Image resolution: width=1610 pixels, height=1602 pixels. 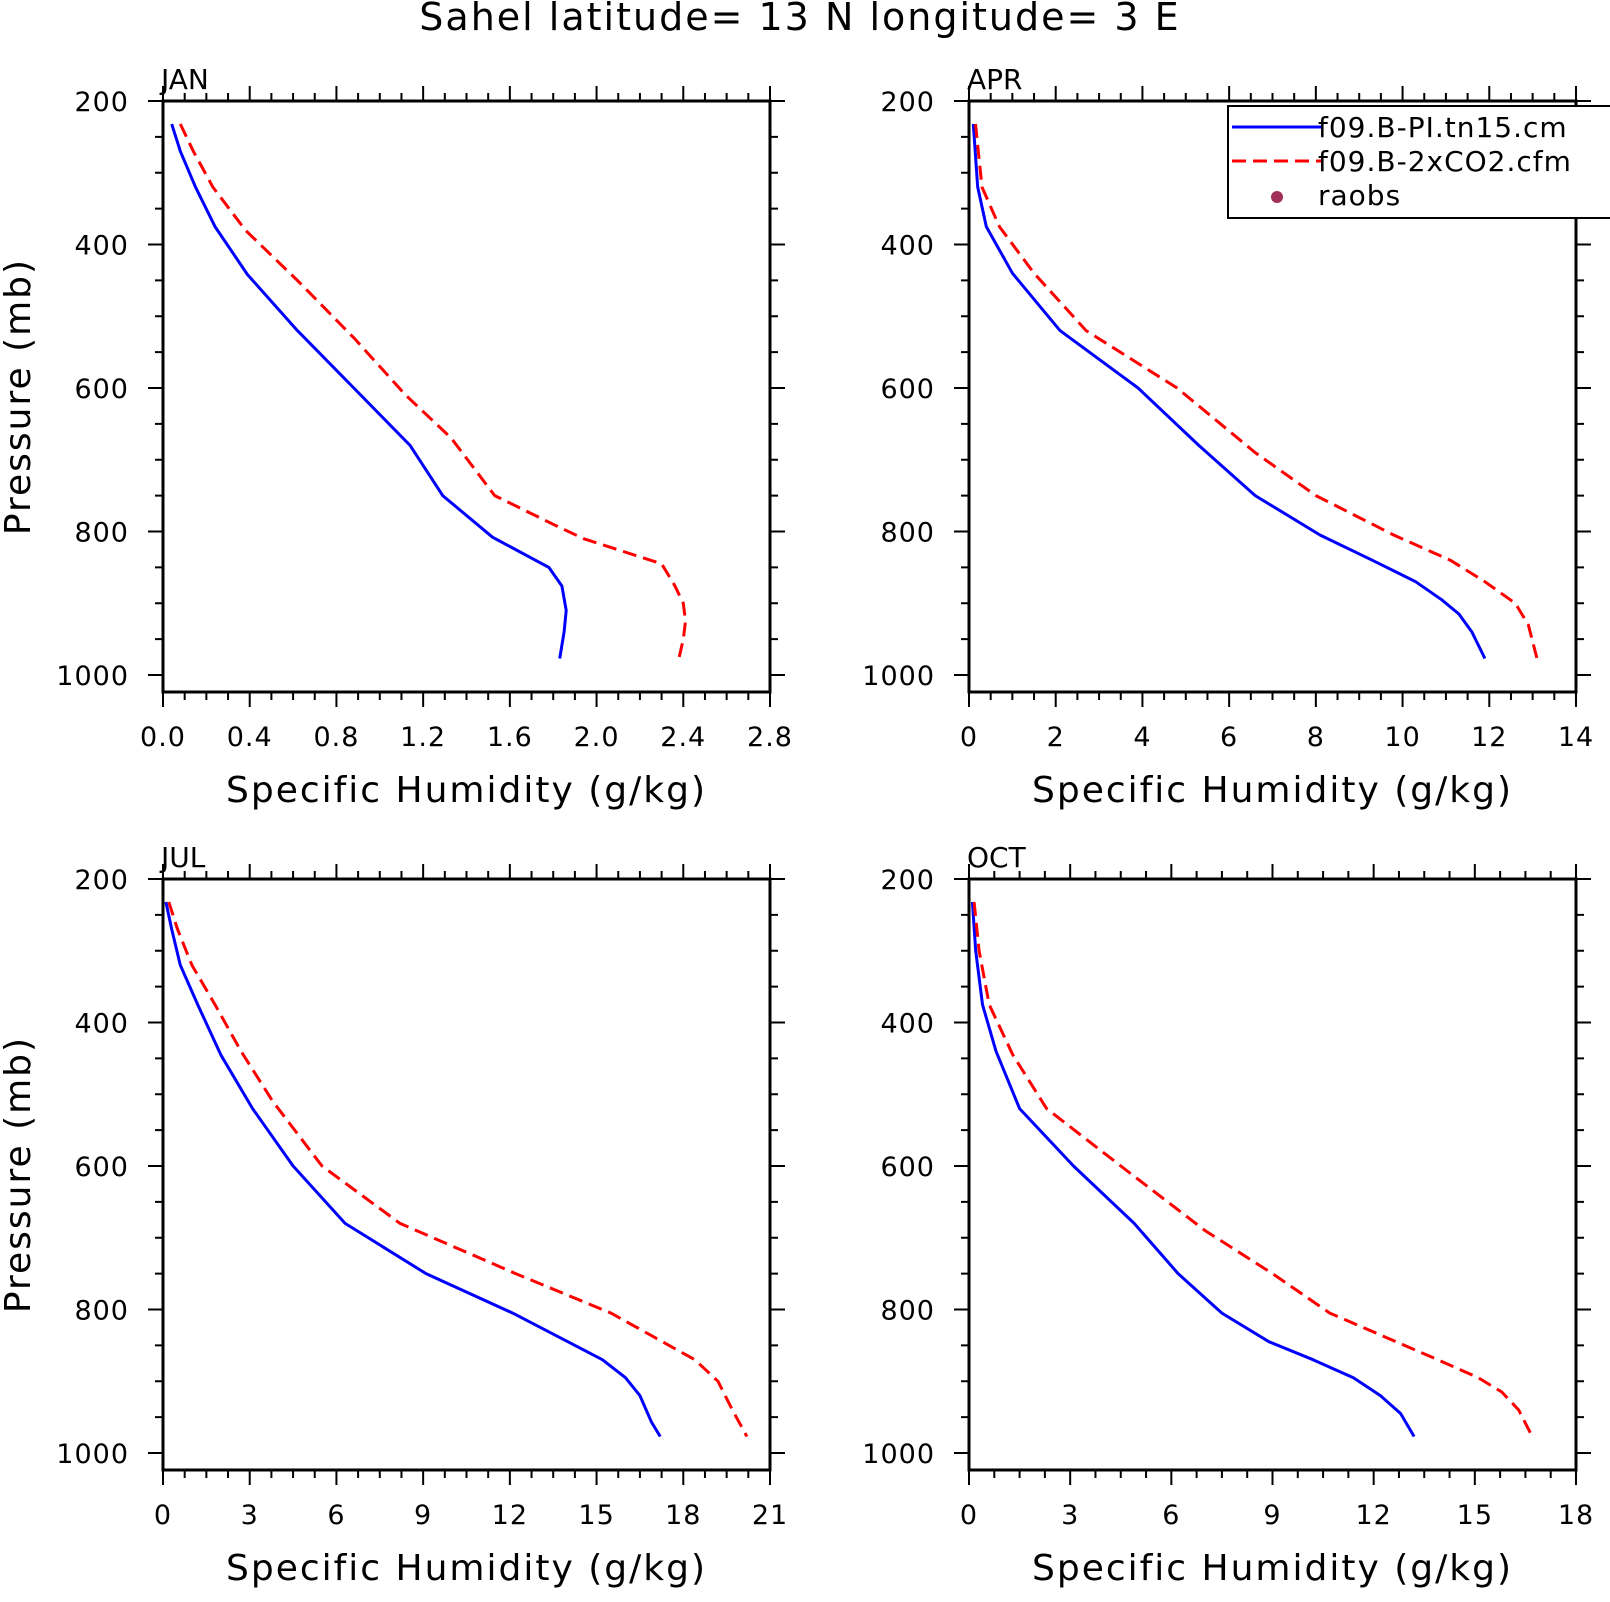 What do you see at coordinates (1316, 737) in the screenshot?
I see `x-tick-label: 8` at bounding box center [1316, 737].